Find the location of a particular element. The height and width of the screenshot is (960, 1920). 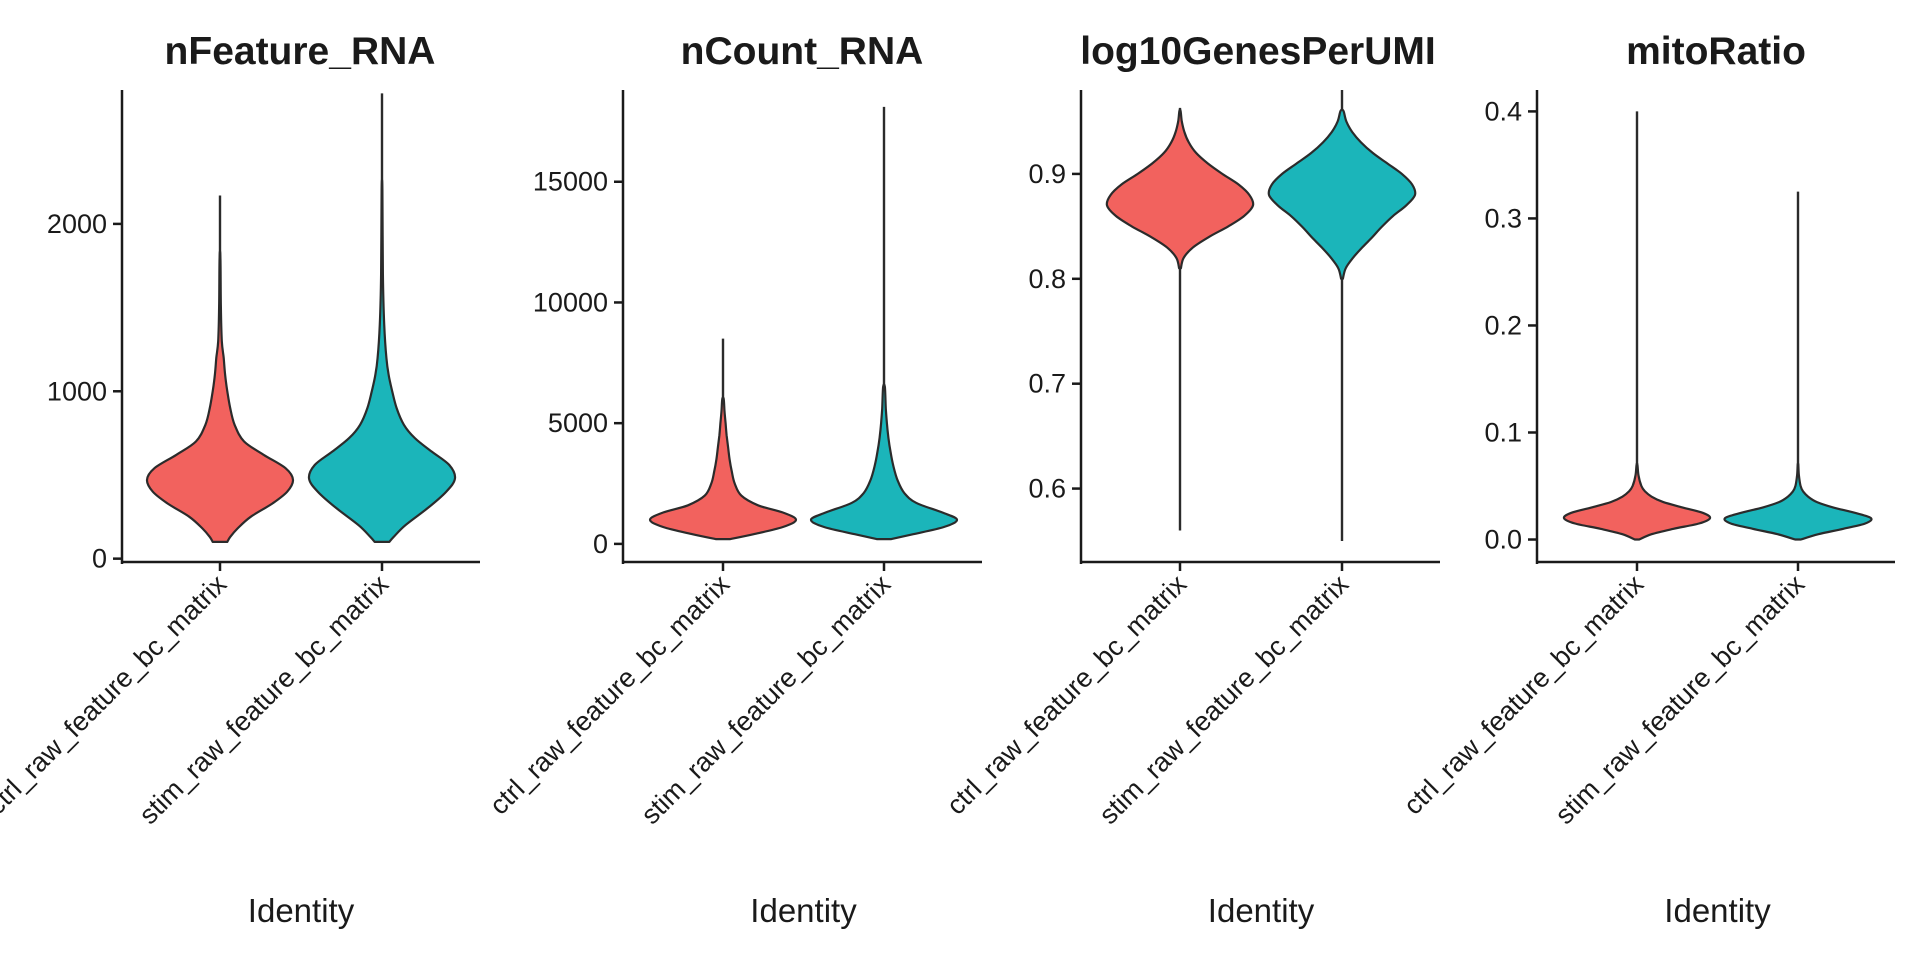

panel-title: log10GenesPerUMI is located at coordinates (1257, 51).